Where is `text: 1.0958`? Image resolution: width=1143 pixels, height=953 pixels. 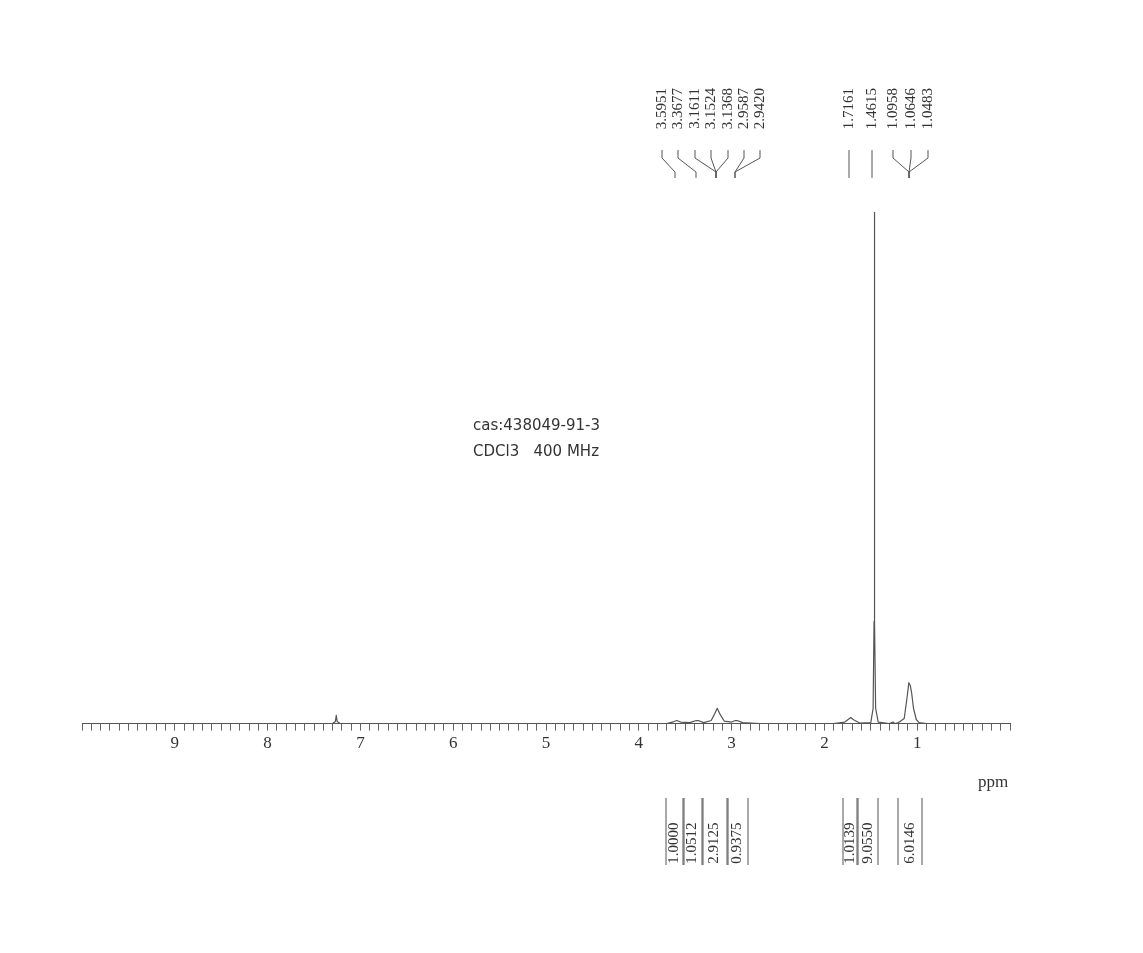
text: 1.0958 is located at coordinates (891, 109).